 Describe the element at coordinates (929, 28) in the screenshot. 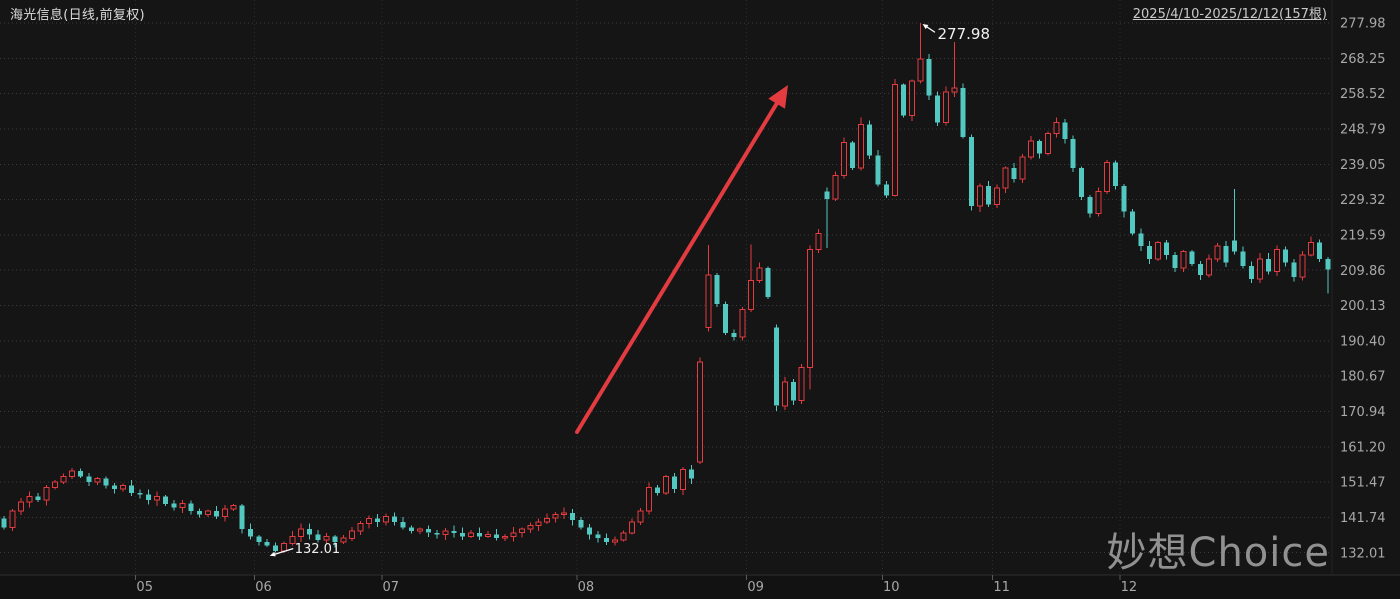

I see `high-callout-arrow` at that location.